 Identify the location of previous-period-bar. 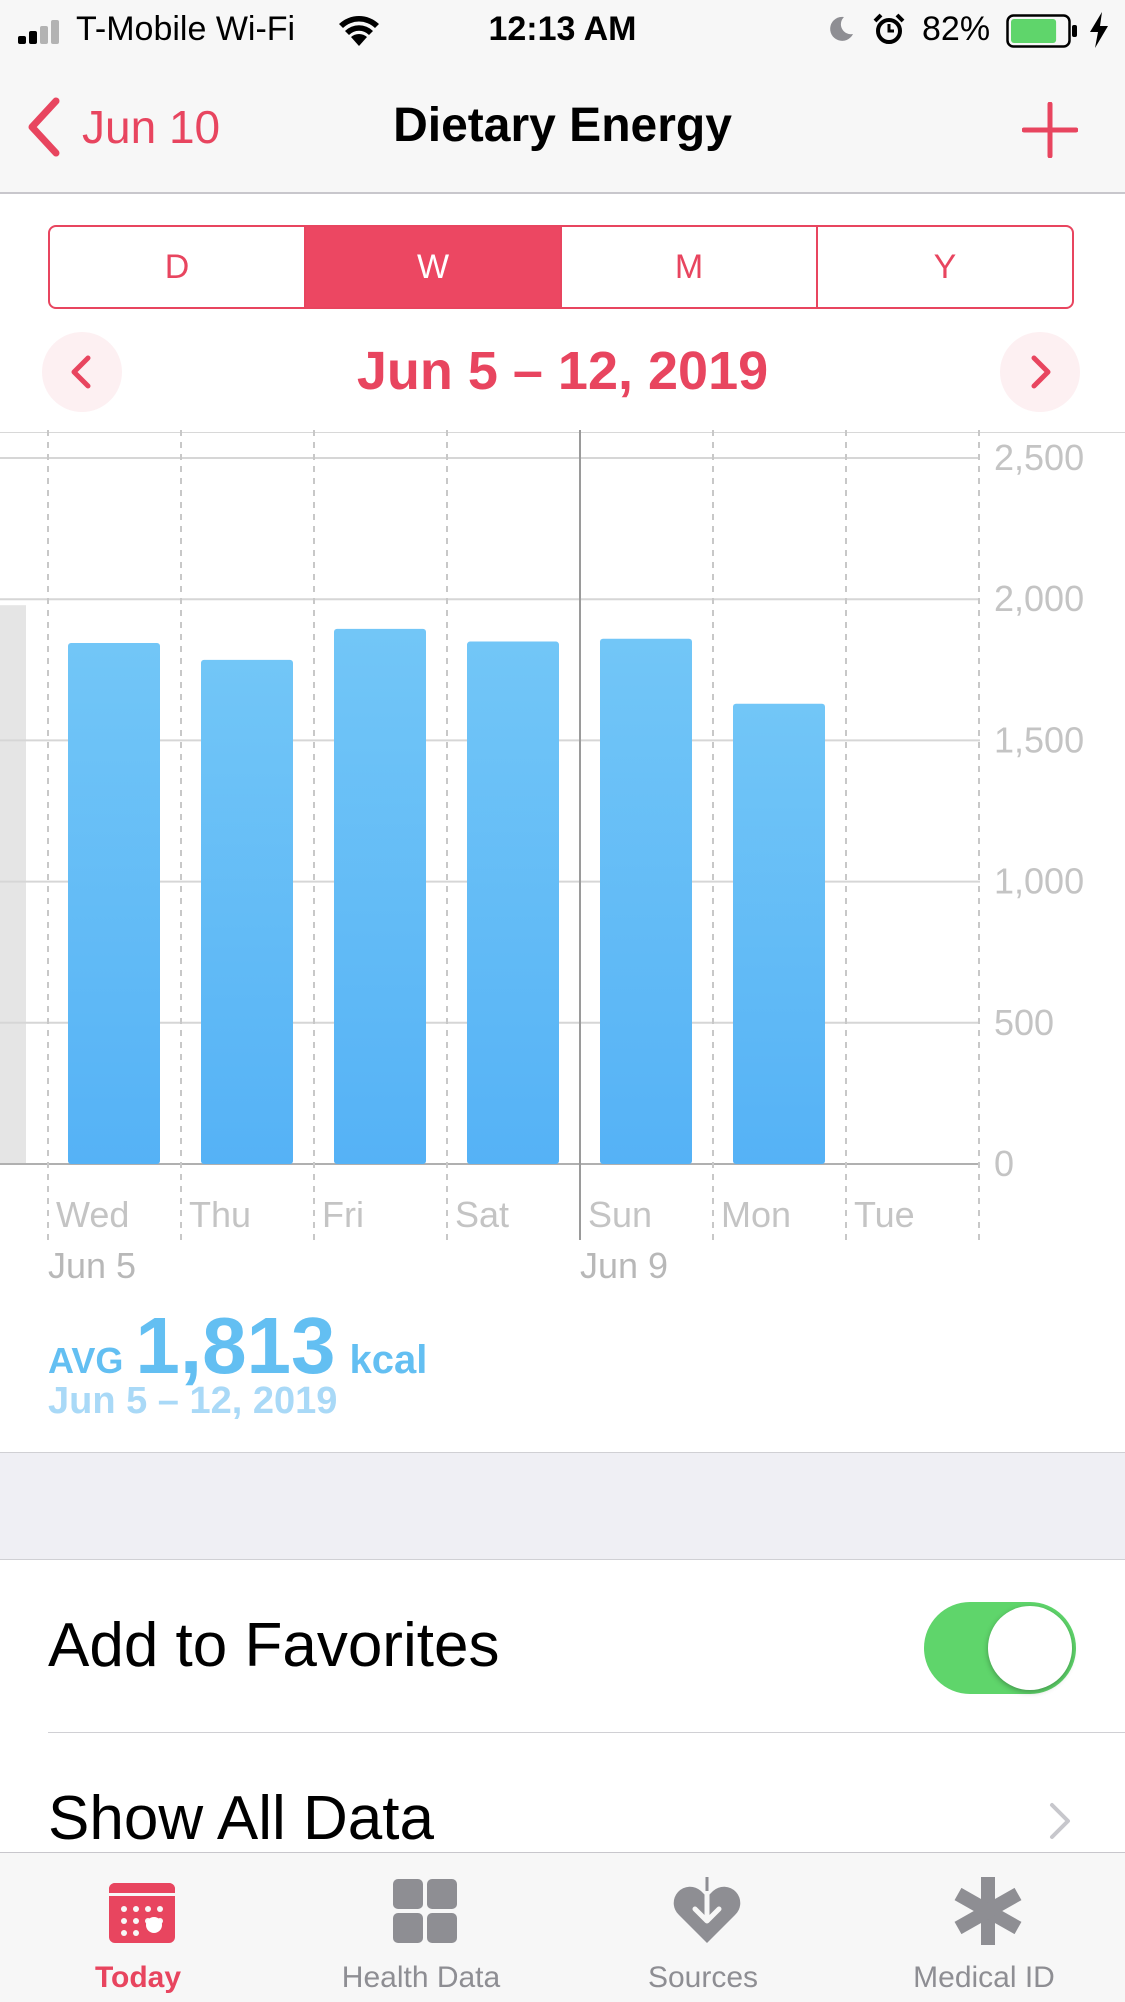
(13, 884).